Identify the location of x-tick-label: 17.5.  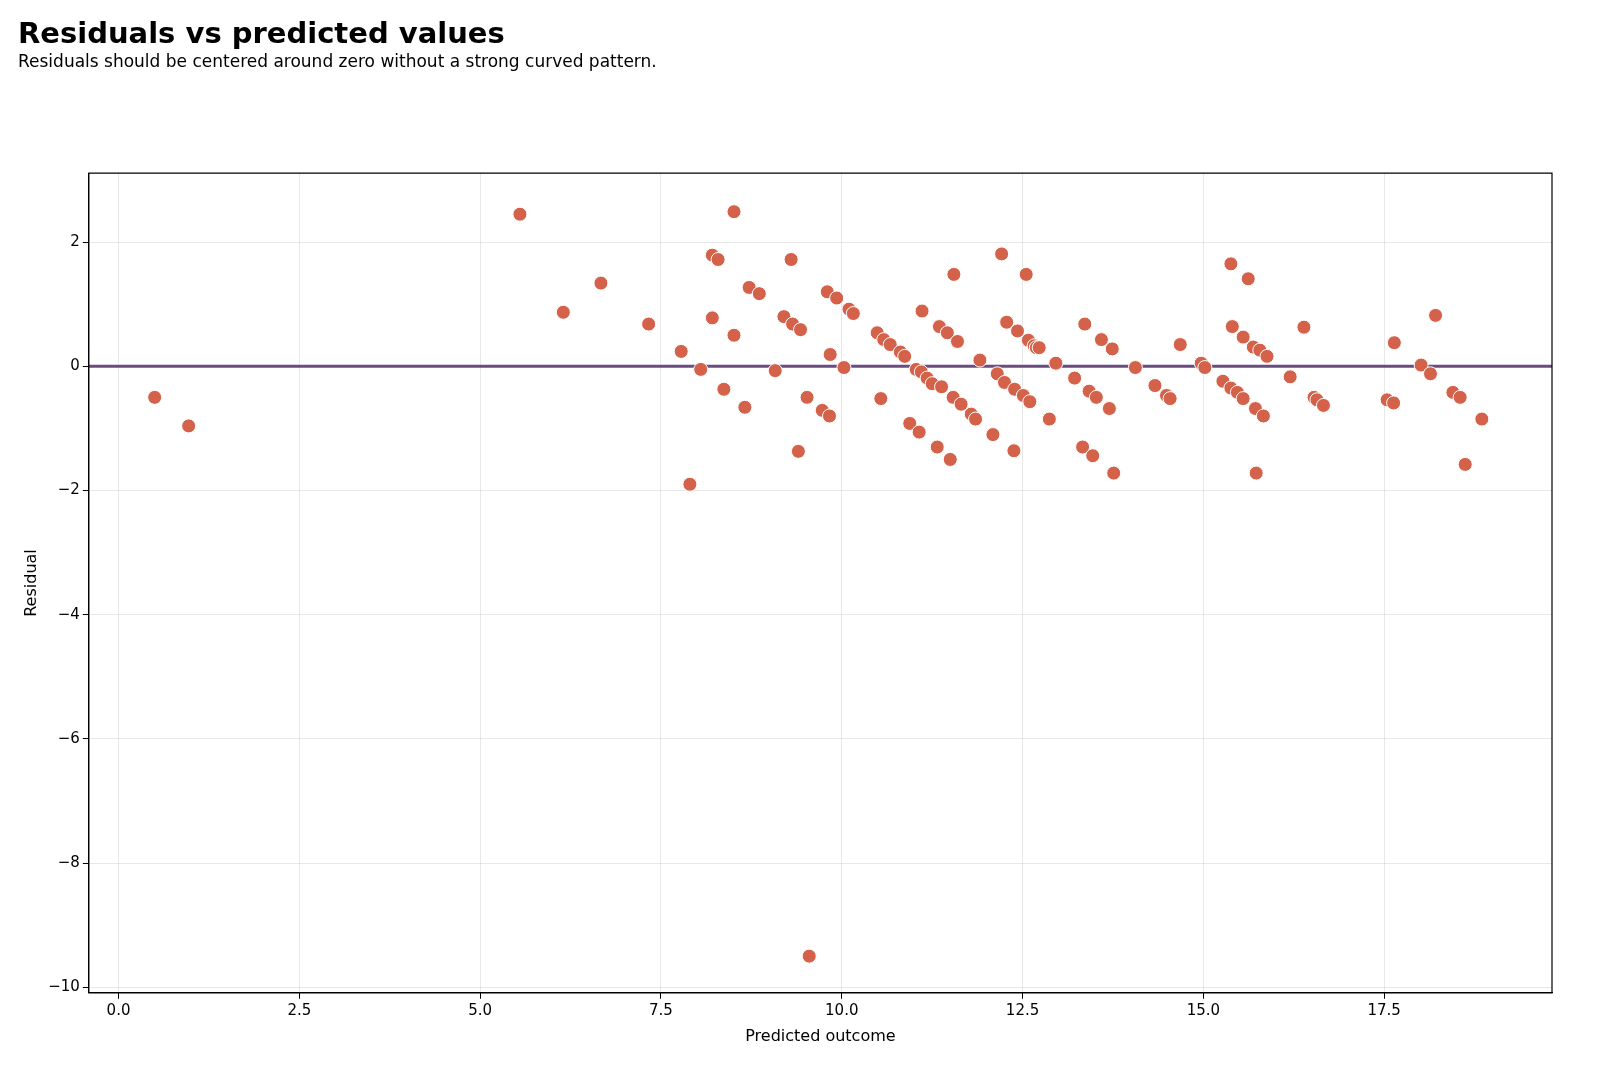
(1384, 1009).